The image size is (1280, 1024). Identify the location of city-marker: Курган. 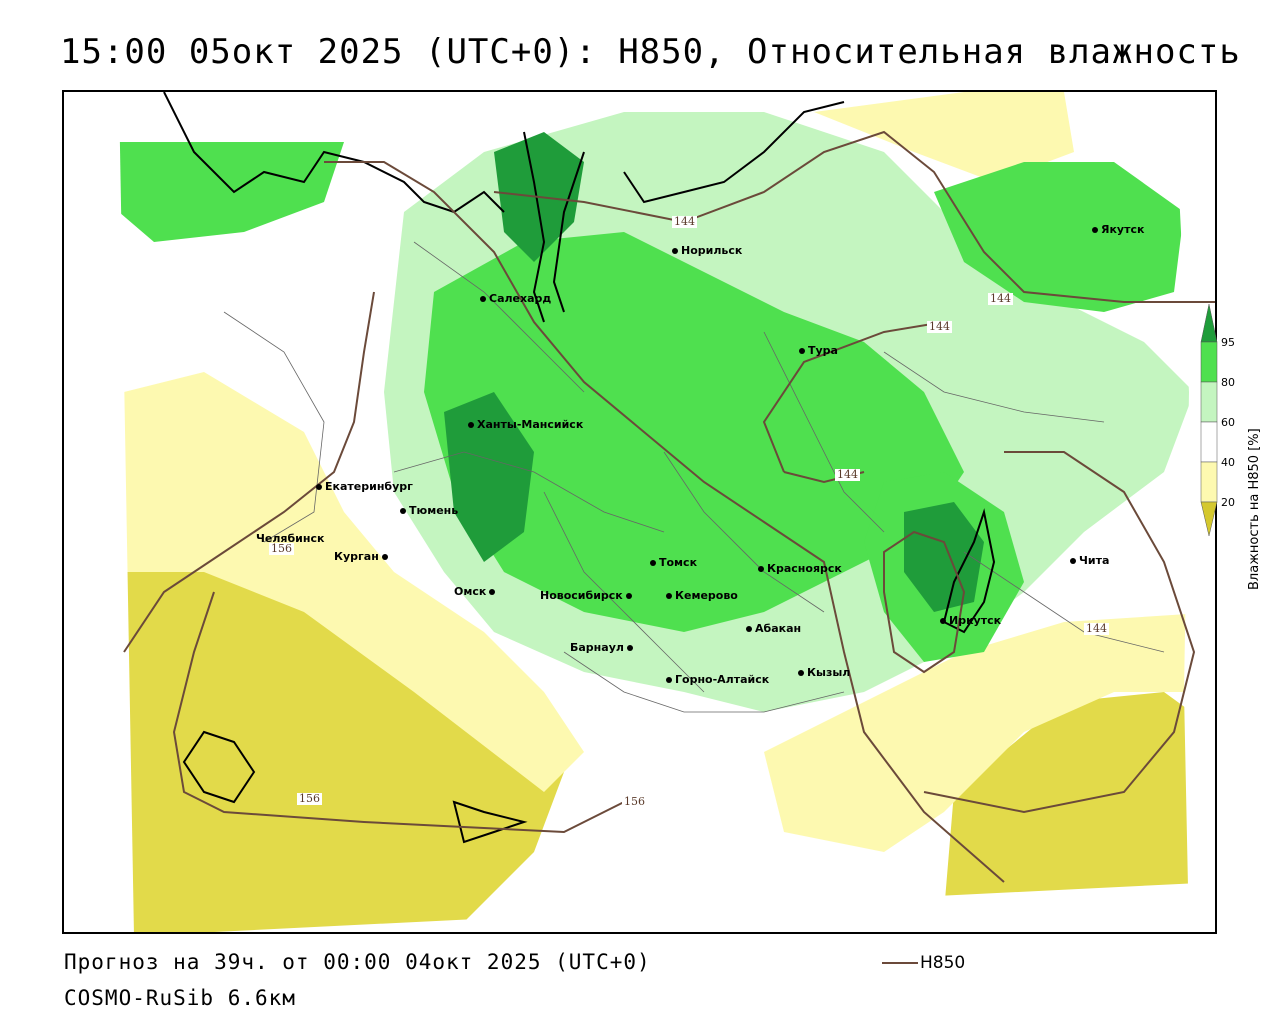
(362, 556).